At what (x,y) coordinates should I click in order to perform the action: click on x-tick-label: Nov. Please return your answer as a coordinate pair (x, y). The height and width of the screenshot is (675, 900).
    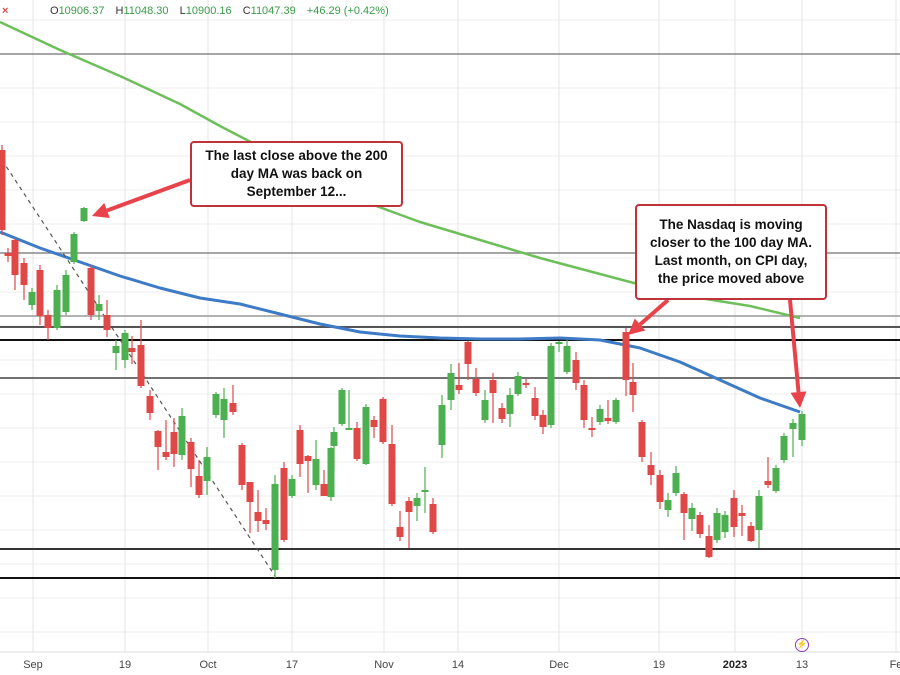
    Looking at the image, I should click on (384, 665).